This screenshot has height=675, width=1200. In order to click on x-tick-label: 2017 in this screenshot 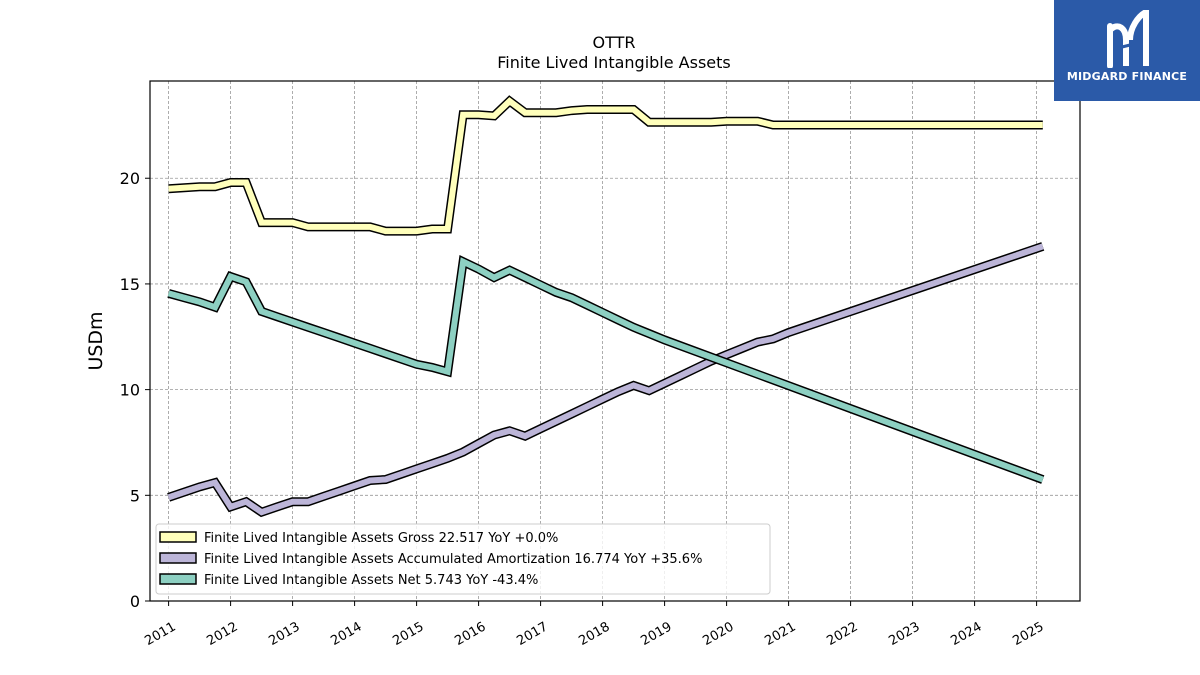, I will do `click(532, 634)`.